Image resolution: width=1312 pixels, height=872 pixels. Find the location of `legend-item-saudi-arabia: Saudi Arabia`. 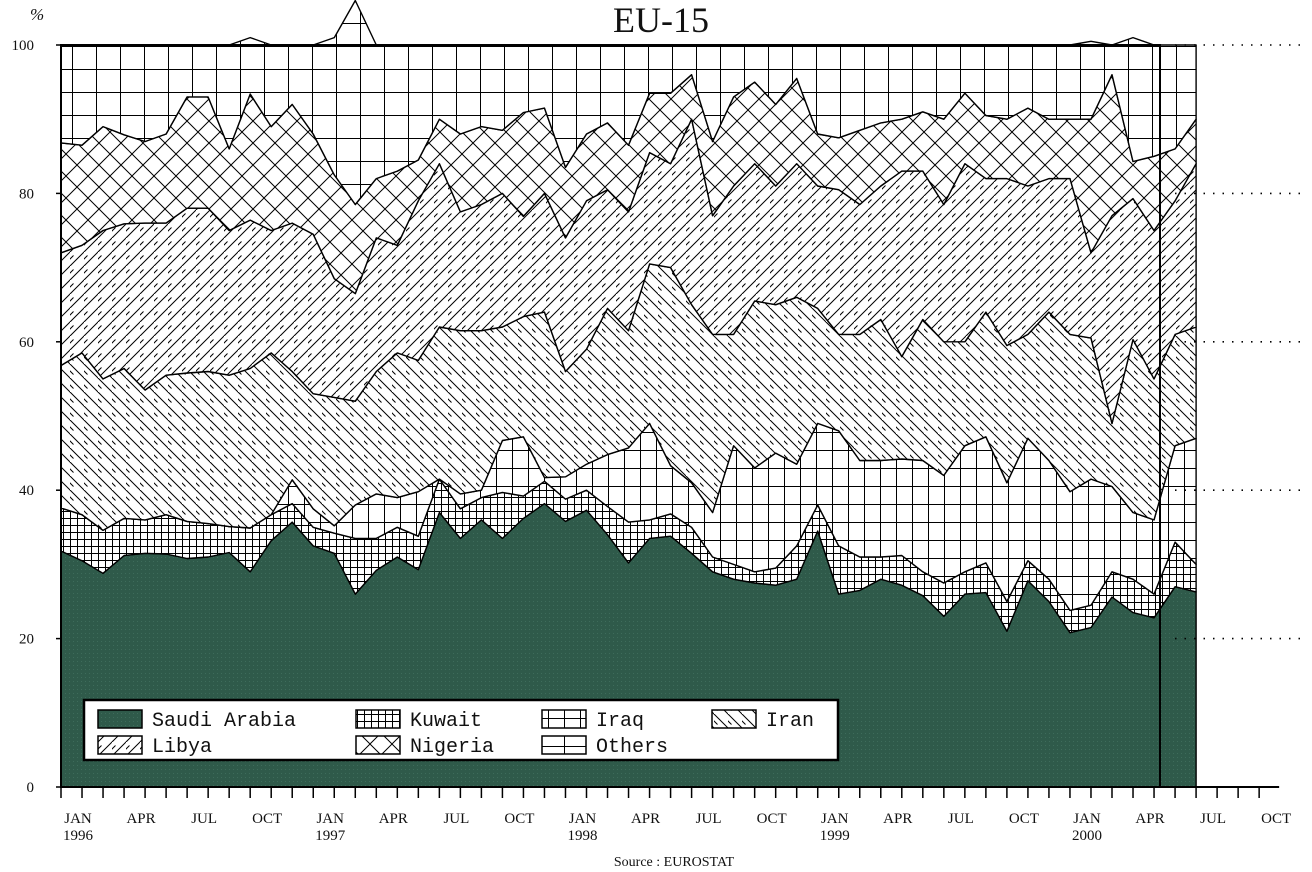

legend-item-saudi-arabia: Saudi Arabia is located at coordinates (196, 721).